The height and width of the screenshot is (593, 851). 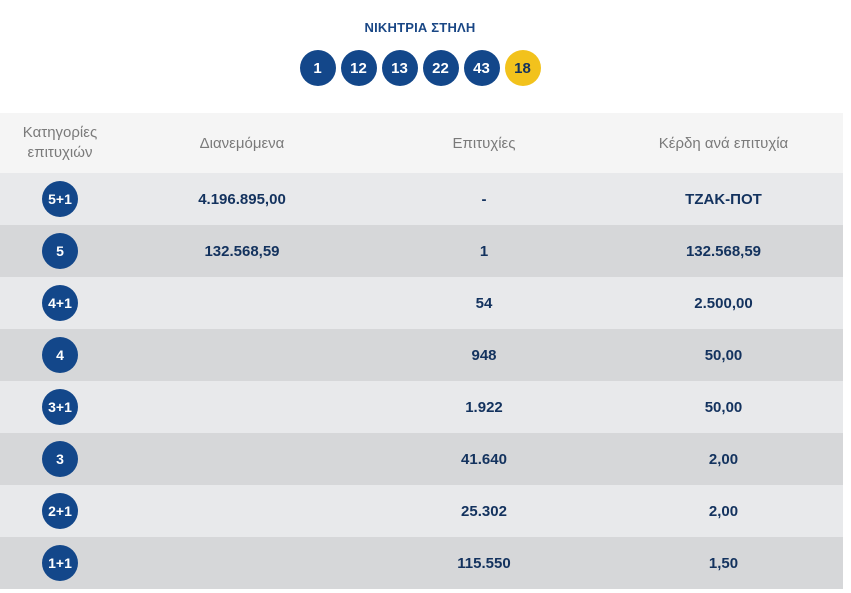 What do you see at coordinates (60, 407) in the screenshot?
I see `category-badge: 3+1` at bounding box center [60, 407].